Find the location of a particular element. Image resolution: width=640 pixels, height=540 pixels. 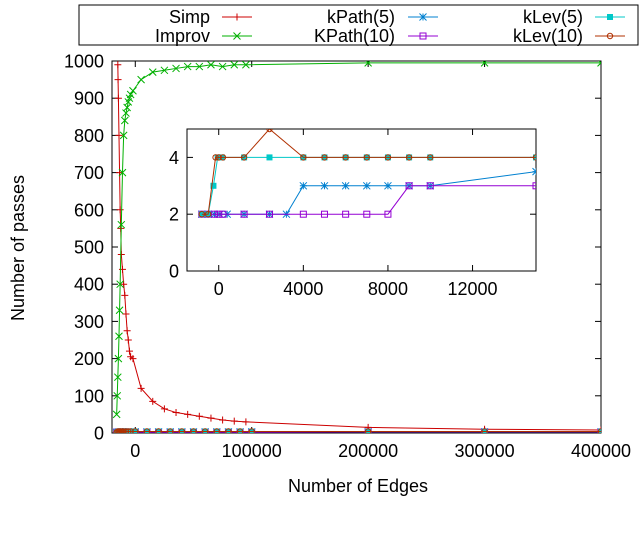

x-axis-label: Number of Edges is located at coordinates (358, 486).